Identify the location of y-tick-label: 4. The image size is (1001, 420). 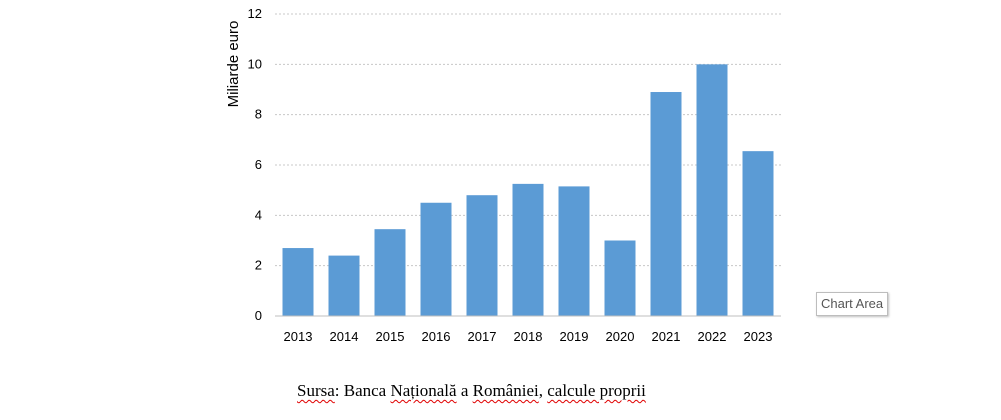
(258, 214).